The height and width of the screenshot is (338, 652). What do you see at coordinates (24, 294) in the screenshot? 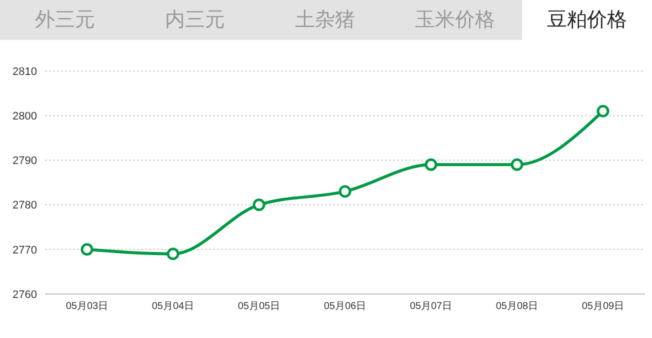
I see `y-tick-label: 2760` at bounding box center [24, 294].